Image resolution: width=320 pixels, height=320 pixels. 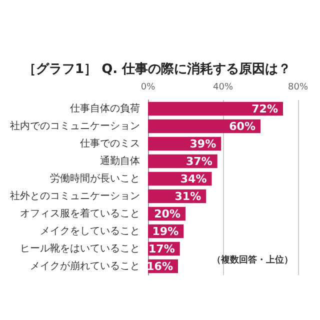 What do you see at coordinates (80, 248) in the screenshot?
I see `y-tick-label: ヒール靴をはいていること` at bounding box center [80, 248].